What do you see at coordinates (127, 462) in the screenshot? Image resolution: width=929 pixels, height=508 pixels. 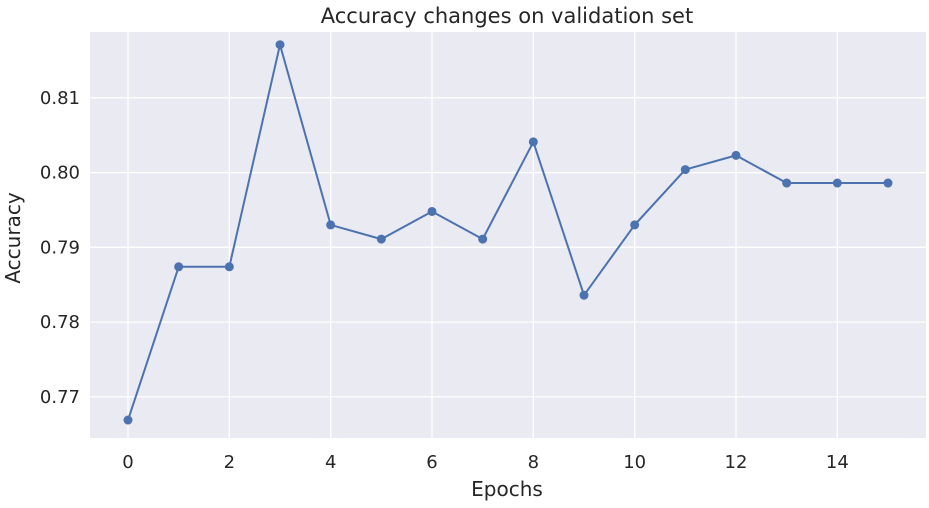 I see `x-tick-label: 0` at bounding box center [127, 462].